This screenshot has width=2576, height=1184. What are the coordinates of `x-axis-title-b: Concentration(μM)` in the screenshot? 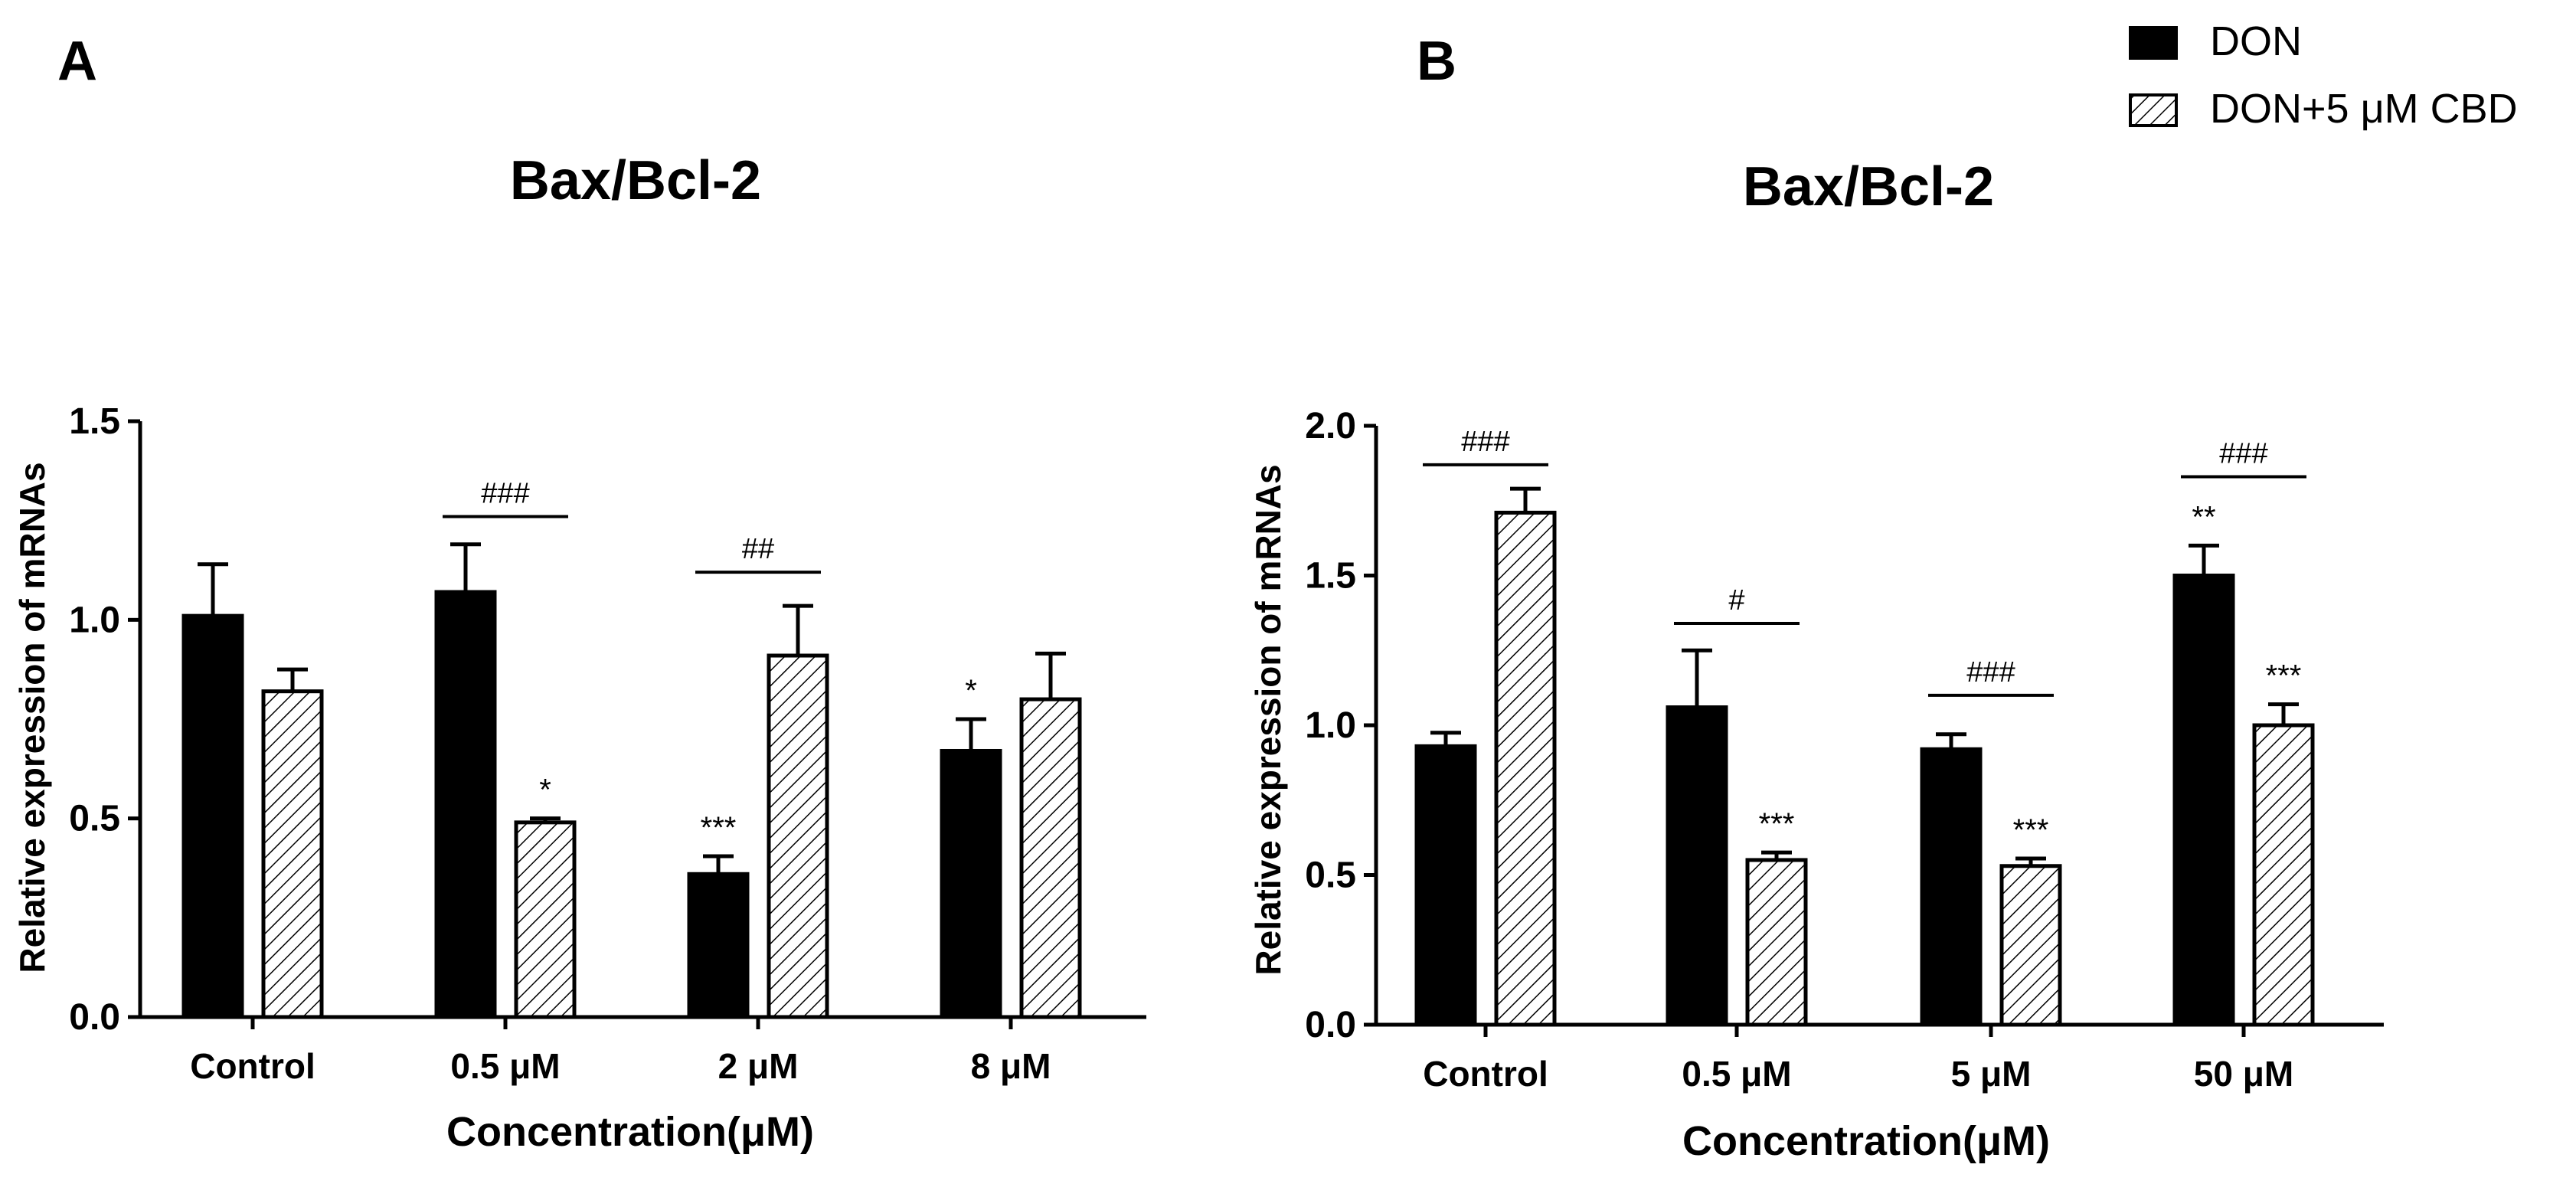 It's located at (1866, 1141).